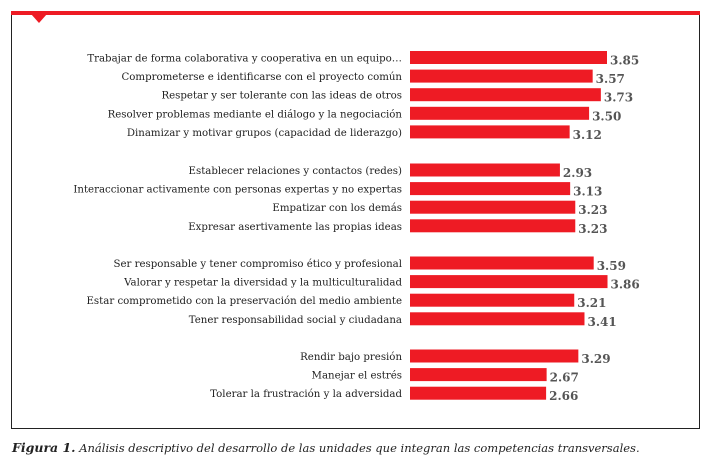  I want to click on value-label: 2.67, so click(564, 378).